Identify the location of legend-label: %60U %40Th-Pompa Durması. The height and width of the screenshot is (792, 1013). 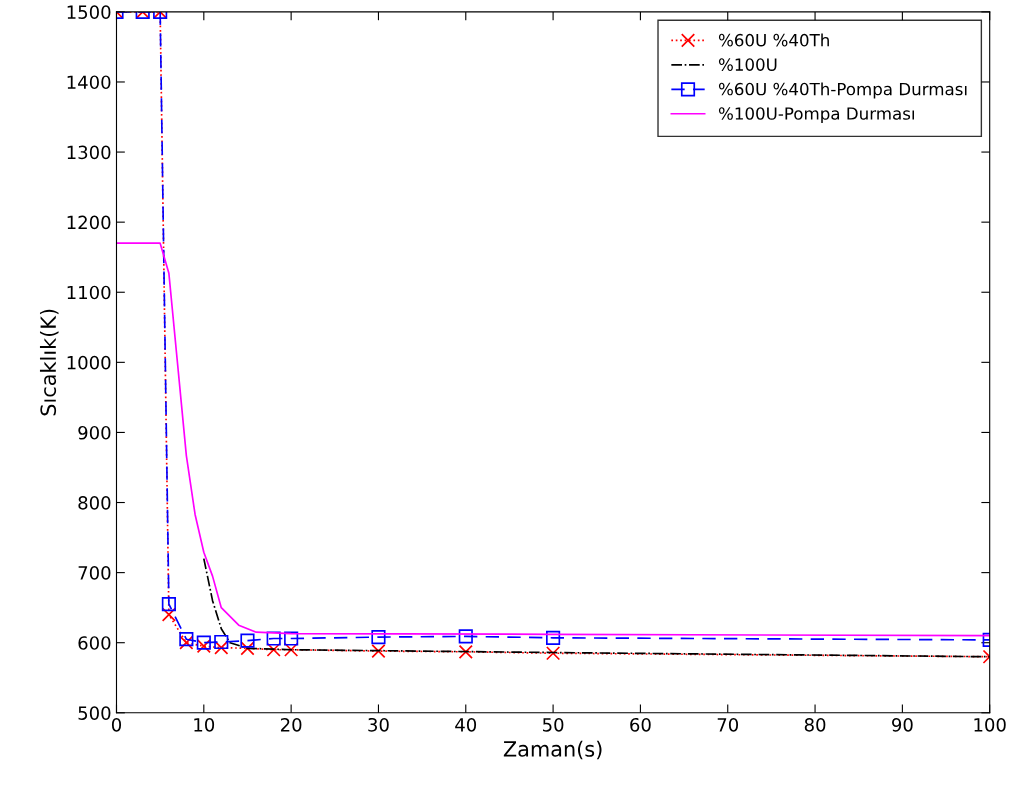
(842, 90).